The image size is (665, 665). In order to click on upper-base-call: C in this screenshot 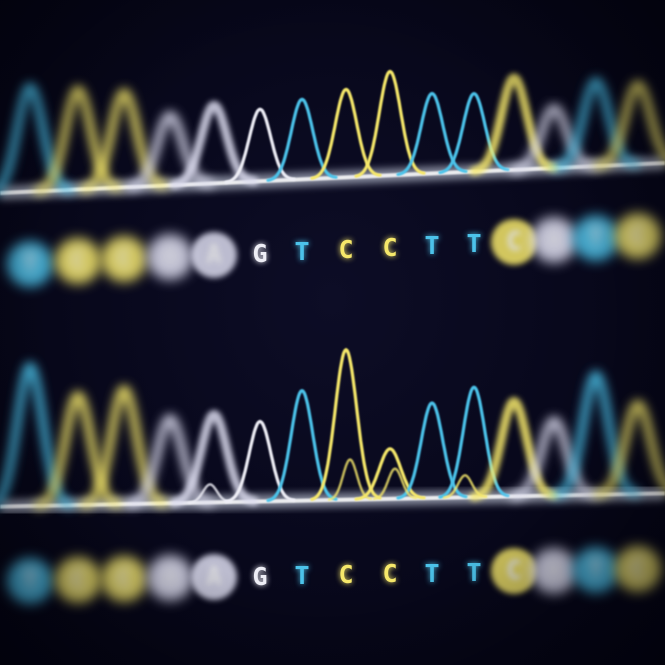, I will do `click(638, 236)`.